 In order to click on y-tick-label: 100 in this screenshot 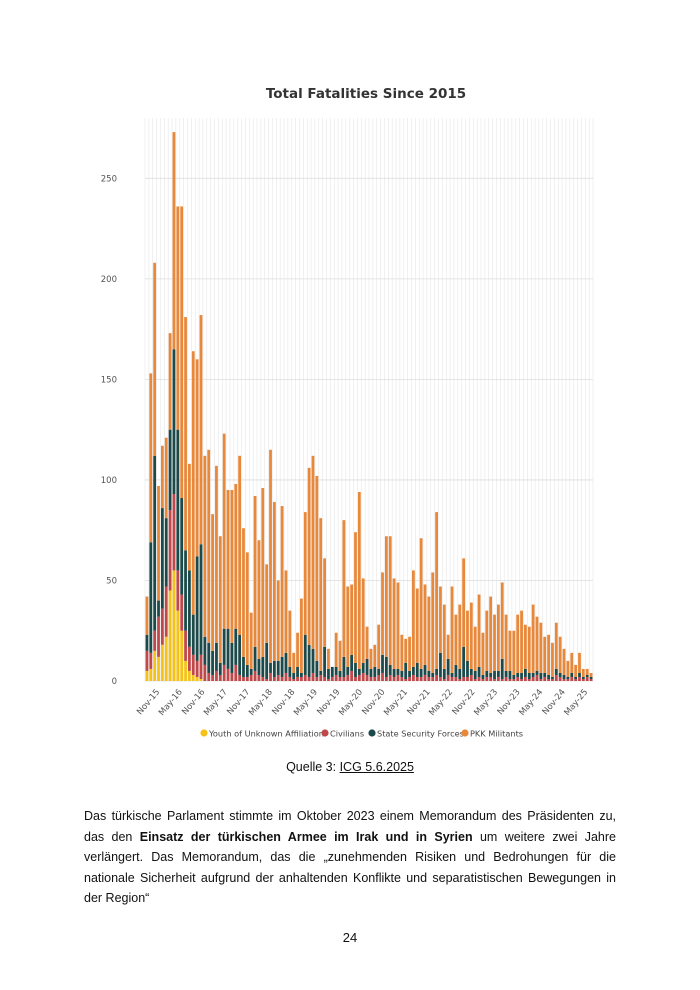, I will do `click(109, 481)`.